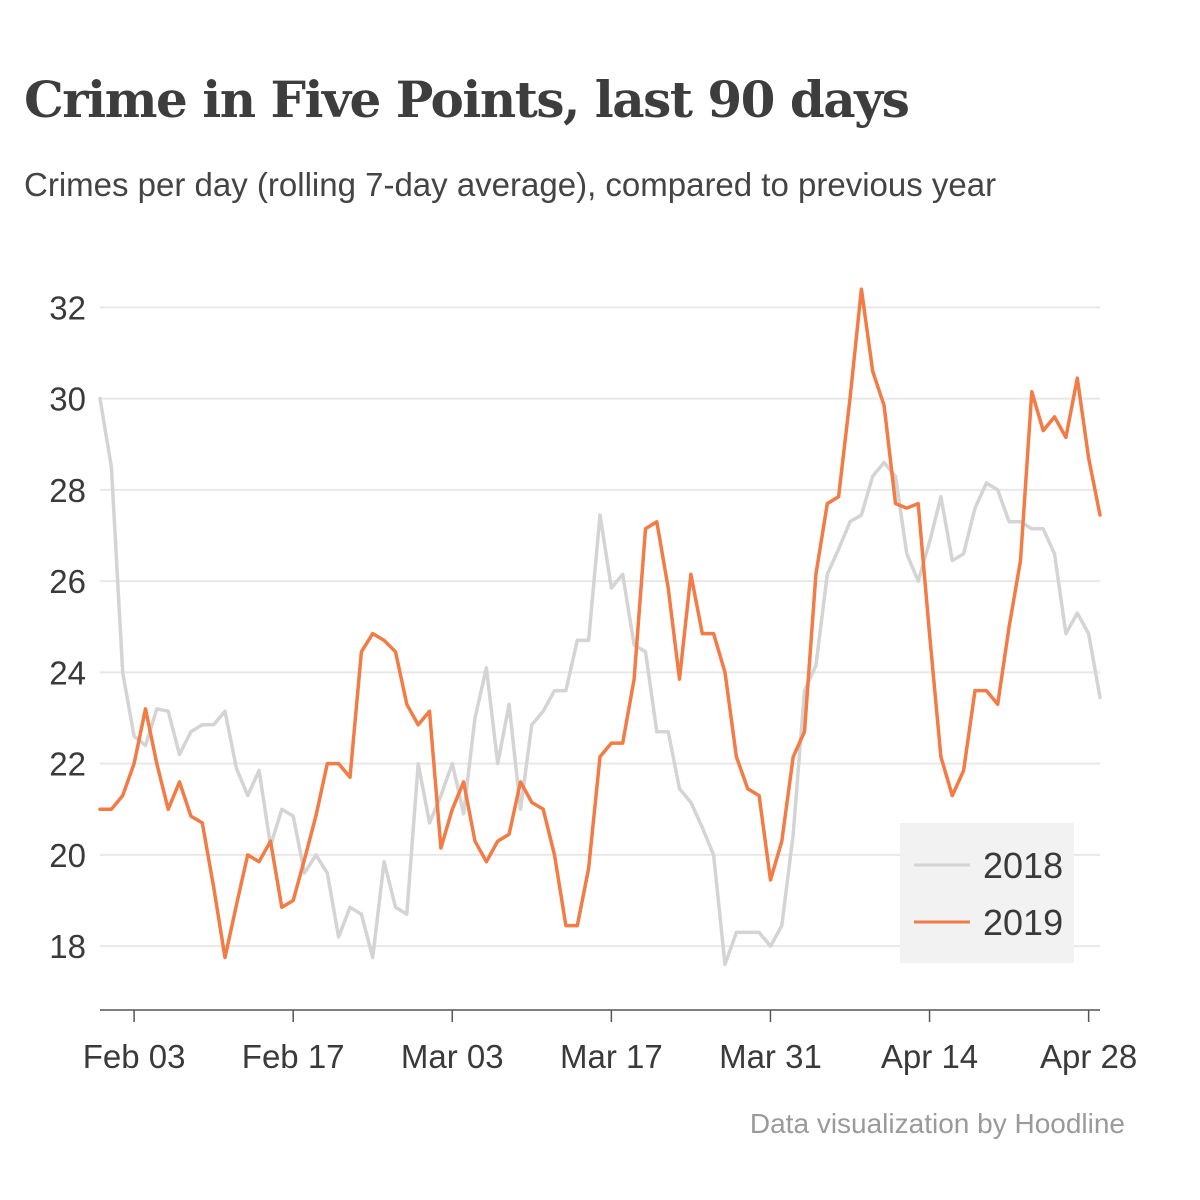 This screenshot has height=1200, width=1200. Describe the element at coordinates (134, 1056) in the screenshot. I see `x-tick-label: Feb 03` at that location.